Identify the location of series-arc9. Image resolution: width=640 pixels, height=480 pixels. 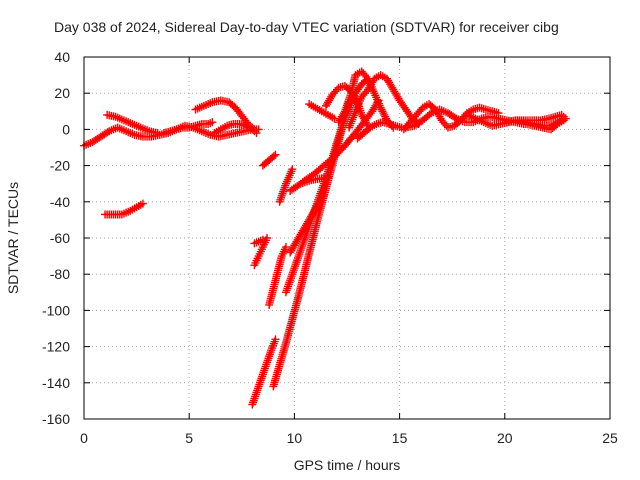
(269, 160).